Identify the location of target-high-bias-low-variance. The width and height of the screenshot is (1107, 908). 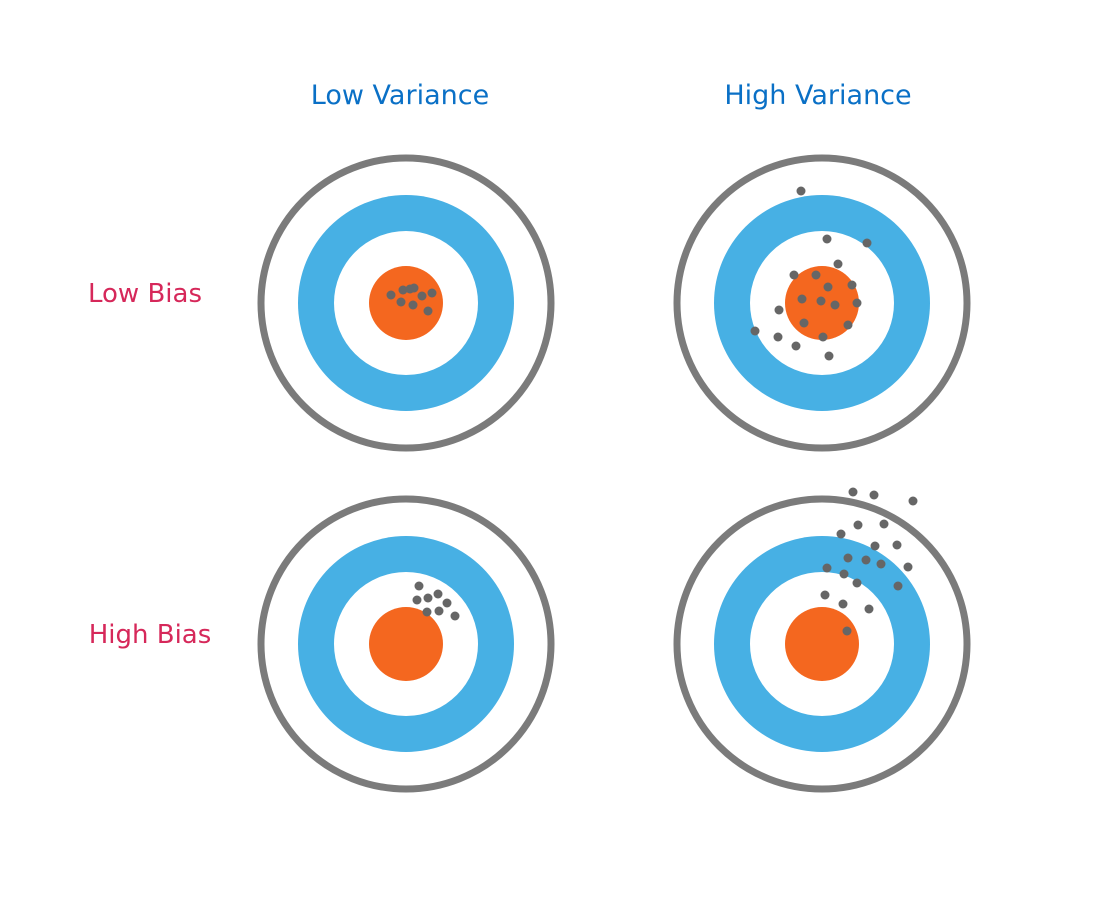
(406, 644).